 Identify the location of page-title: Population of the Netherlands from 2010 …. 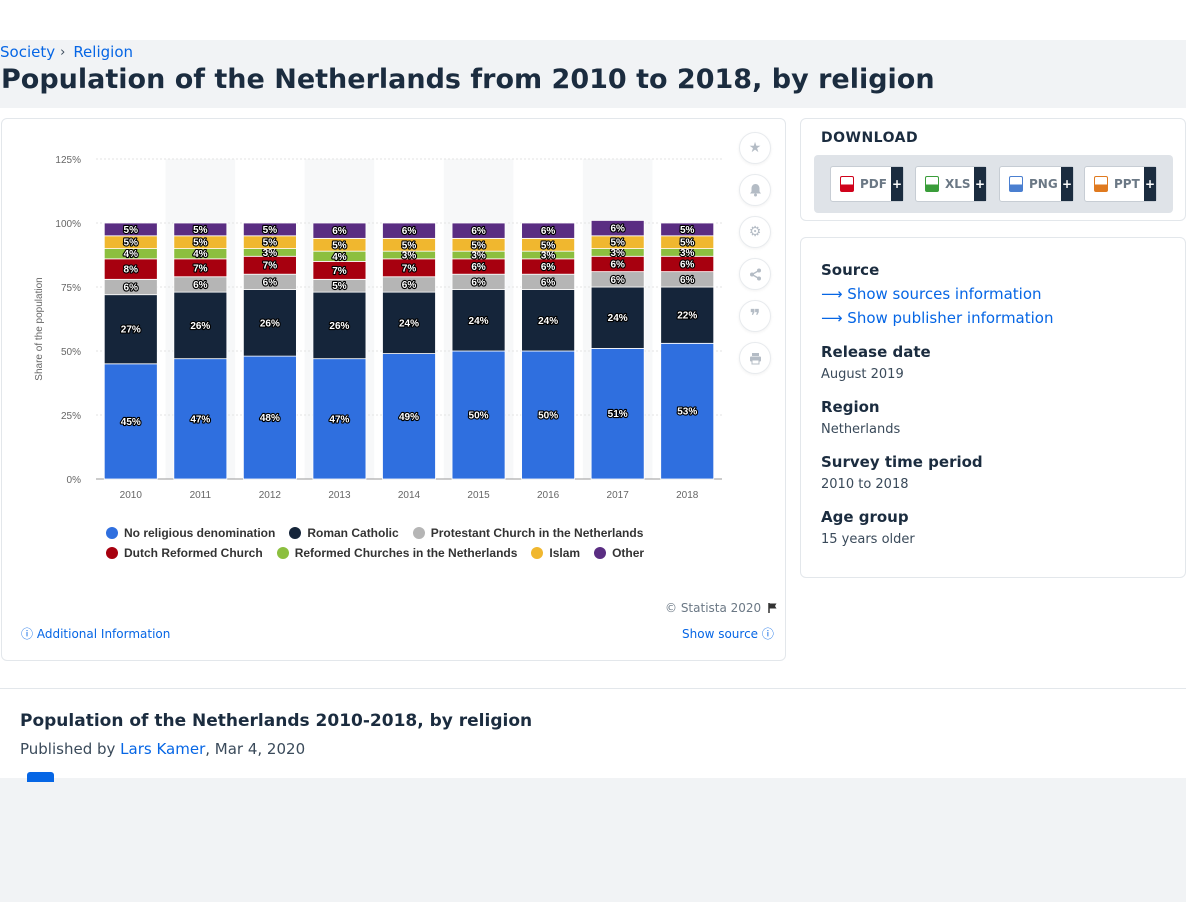
(468, 79).